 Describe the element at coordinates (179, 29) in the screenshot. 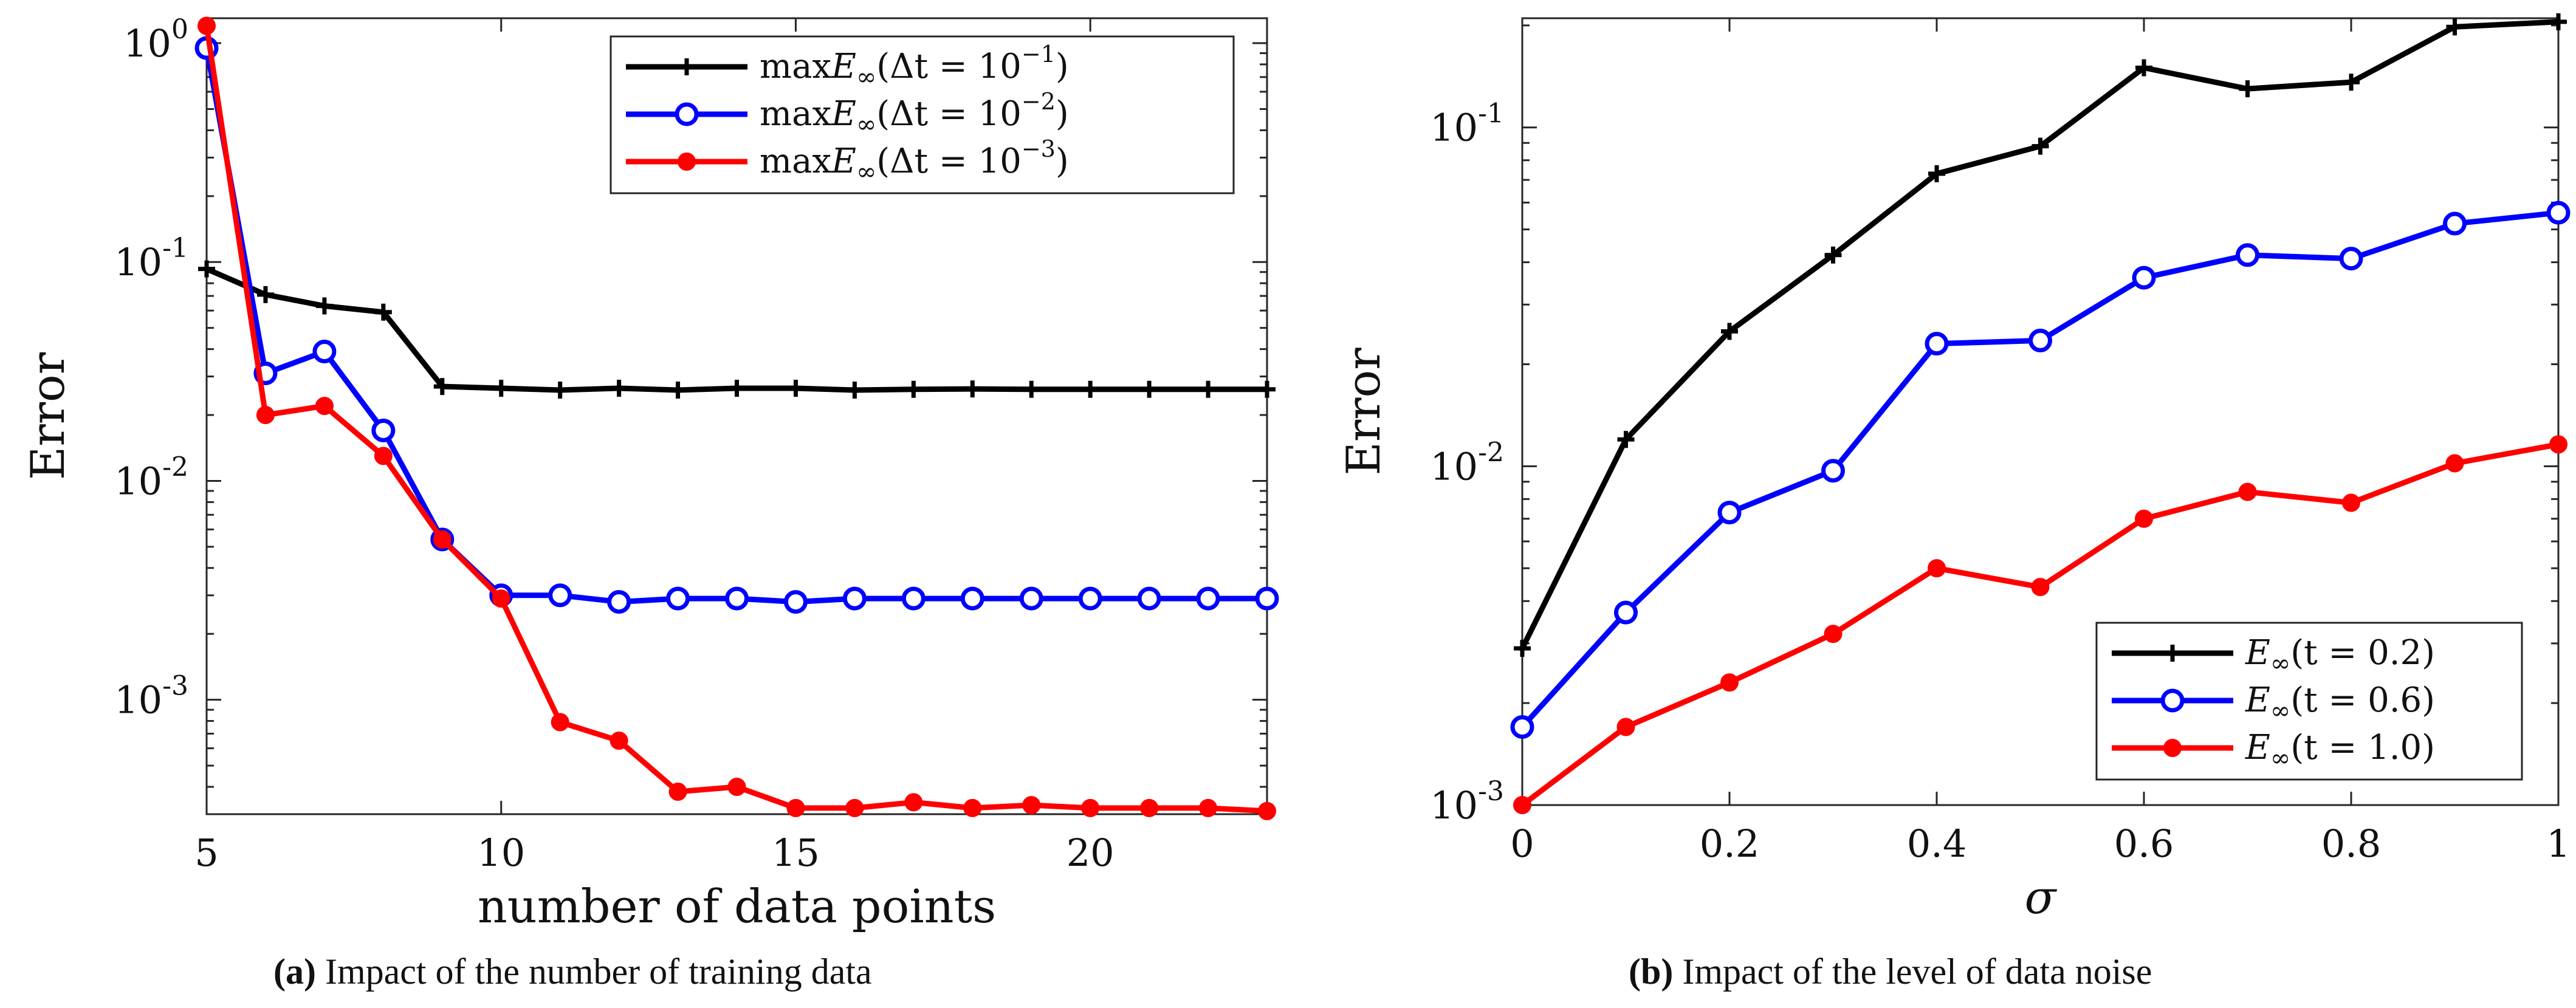

I see `y-tick-exponent: 0` at that location.